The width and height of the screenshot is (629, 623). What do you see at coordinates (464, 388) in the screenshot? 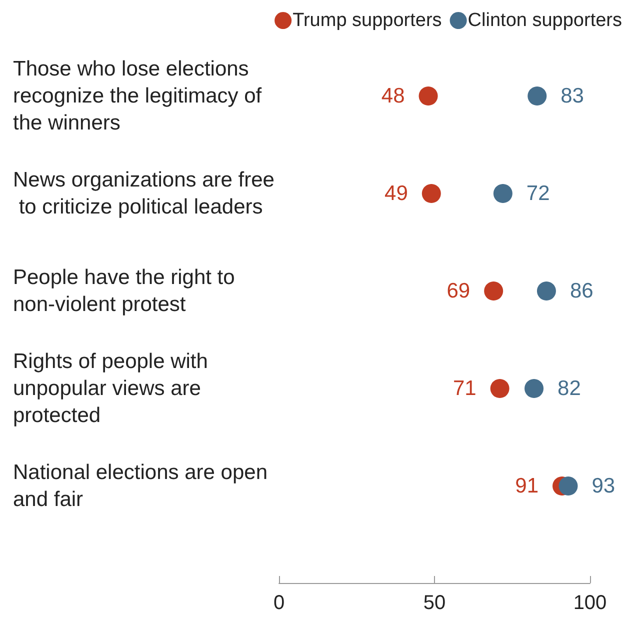
I see `data-label: 71` at bounding box center [464, 388].